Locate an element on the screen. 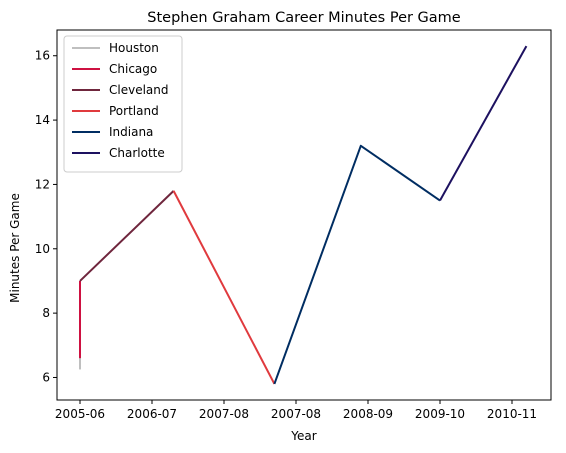  y-tick-label: 16 is located at coordinates (42, 56).